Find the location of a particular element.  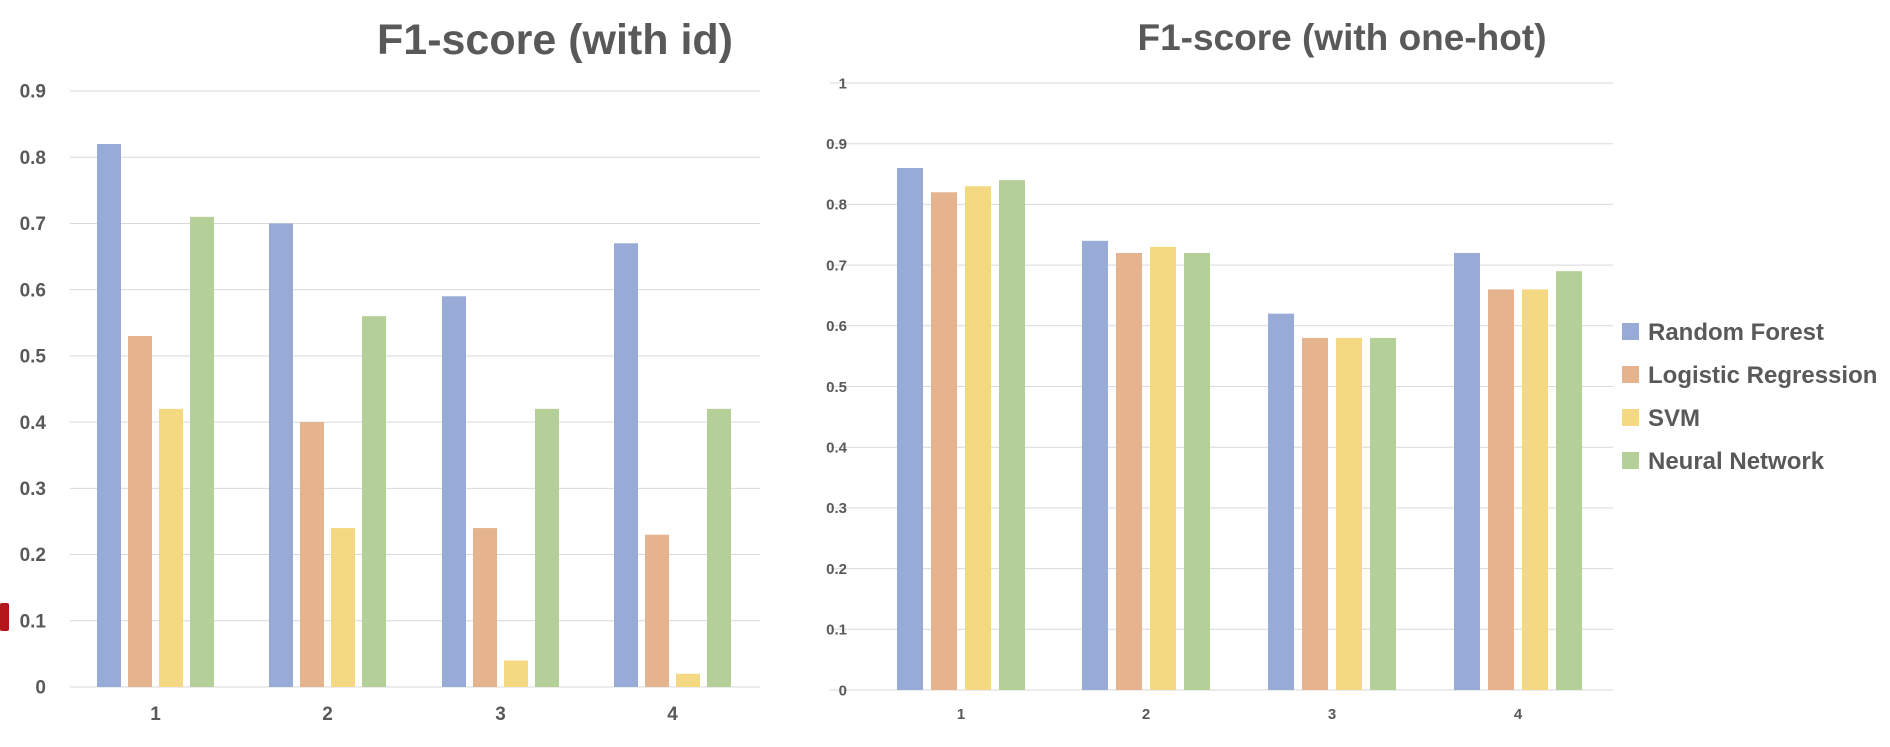

legend-label: SVM is located at coordinates (1674, 418).